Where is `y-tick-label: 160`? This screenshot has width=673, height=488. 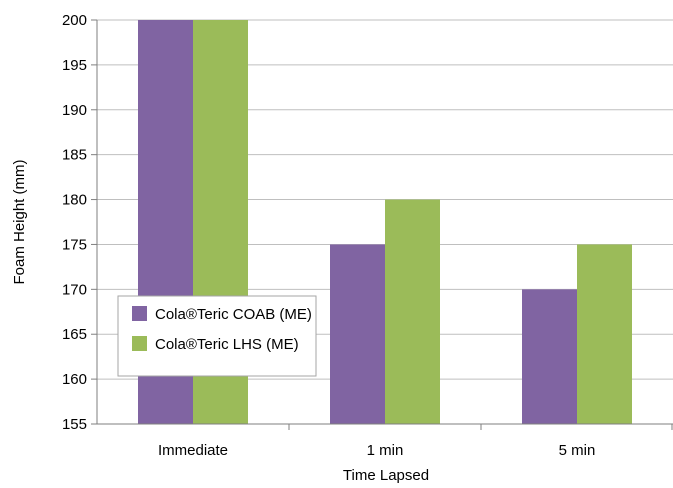 y-tick-label: 160 is located at coordinates (74, 379).